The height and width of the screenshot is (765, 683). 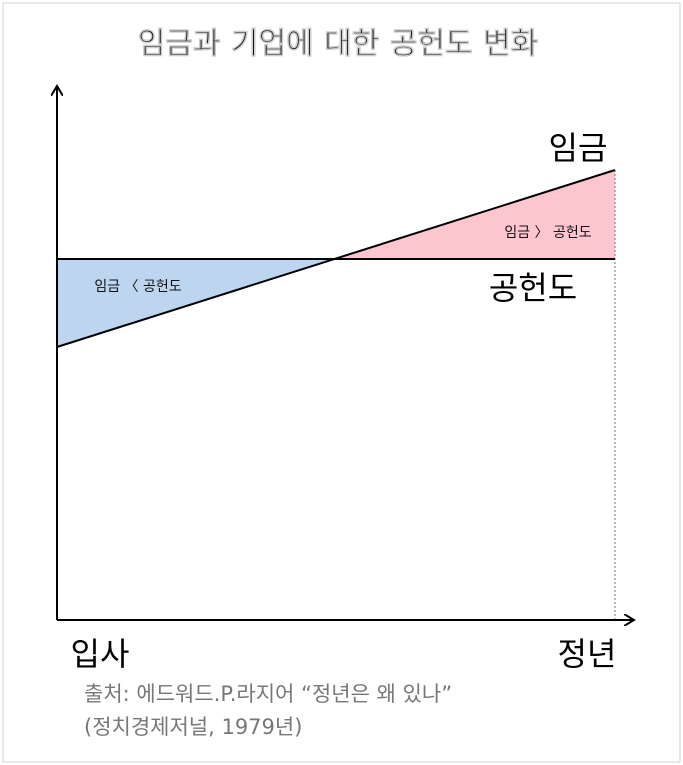 What do you see at coordinates (533, 288) in the screenshot?
I see `contribution-label: 공헌도` at bounding box center [533, 288].